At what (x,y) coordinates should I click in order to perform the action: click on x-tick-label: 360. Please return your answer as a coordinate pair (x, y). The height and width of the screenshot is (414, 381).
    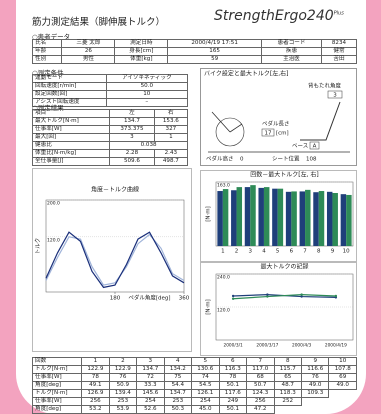
    Looking at the image, I should click on (184, 299).